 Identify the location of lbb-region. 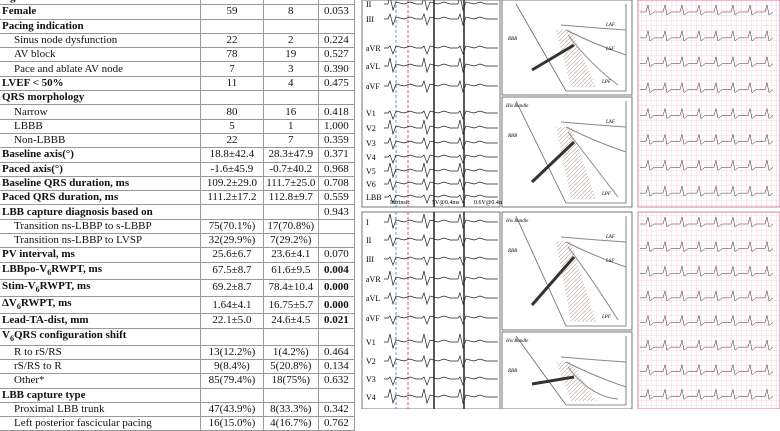
(576, 163).